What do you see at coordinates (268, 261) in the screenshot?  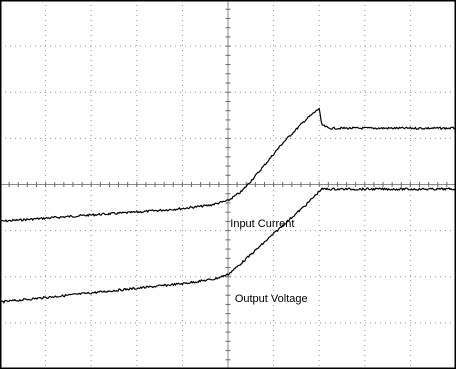 I see `plot-annotations: Input Current Output Voltage` at bounding box center [268, 261].